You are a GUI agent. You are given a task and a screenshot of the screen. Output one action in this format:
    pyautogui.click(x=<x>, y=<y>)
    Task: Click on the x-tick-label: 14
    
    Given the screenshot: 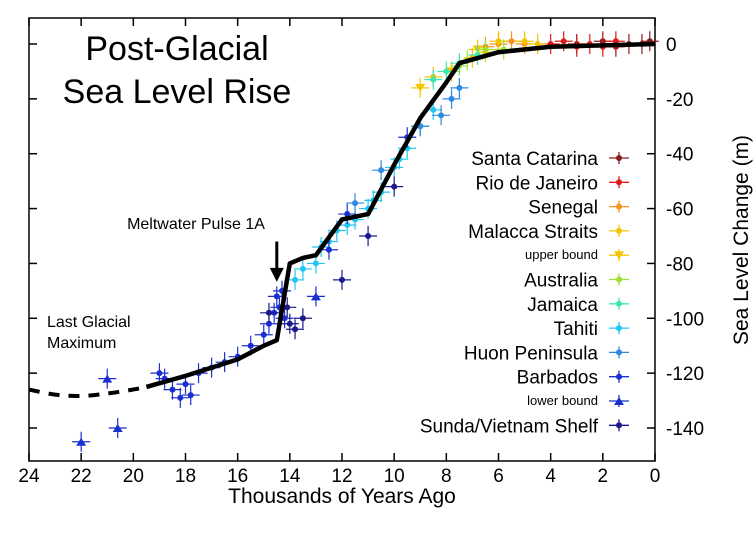 What is the action you would take?
    pyautogui.click(x=290, y=476)
    